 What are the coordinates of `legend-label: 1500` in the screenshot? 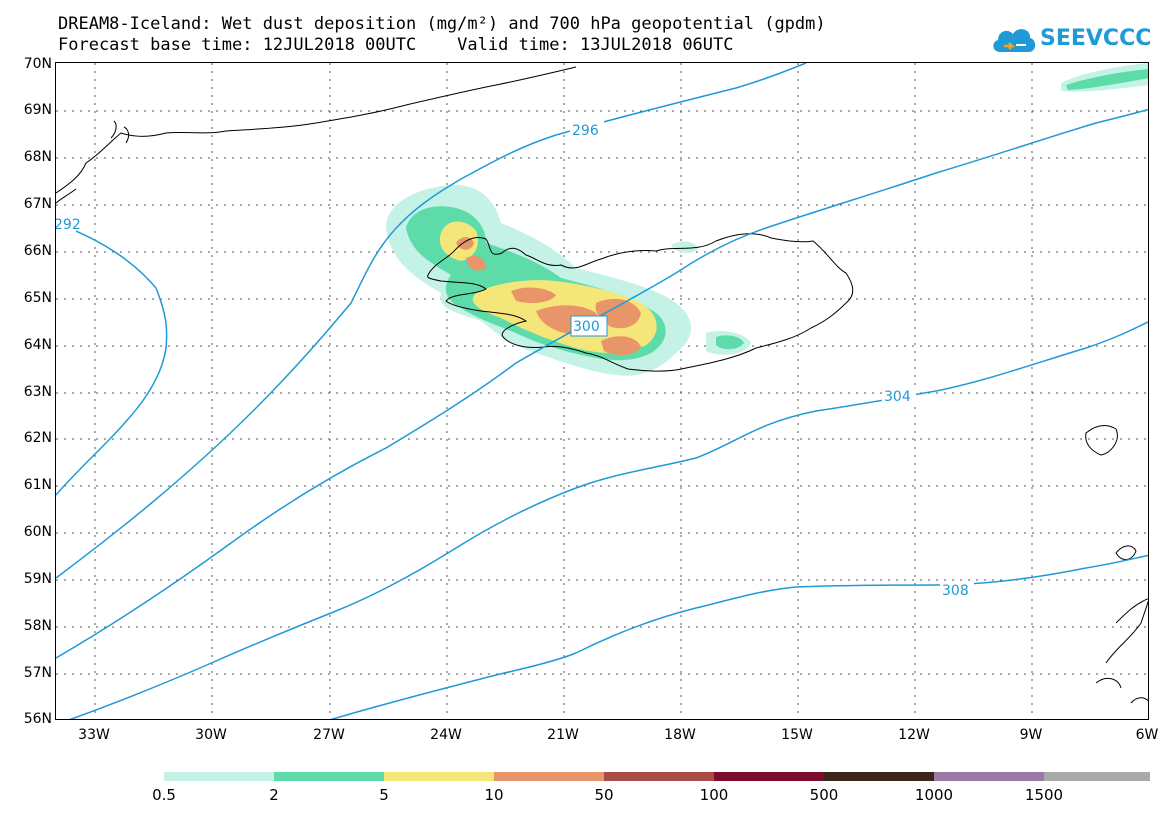 It's located at (1044, 795).